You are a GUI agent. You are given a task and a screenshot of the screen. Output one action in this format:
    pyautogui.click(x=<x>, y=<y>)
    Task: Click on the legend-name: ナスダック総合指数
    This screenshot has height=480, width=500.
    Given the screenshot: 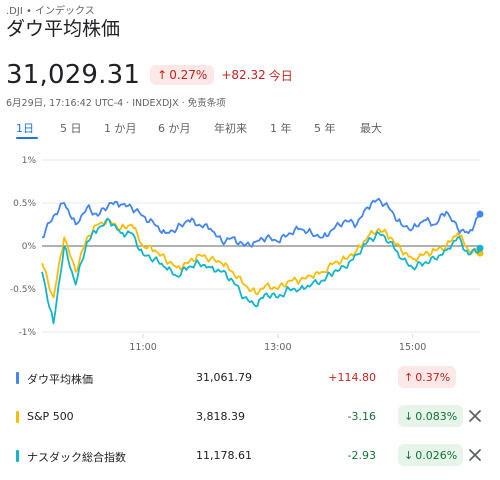 What is the action you would take?
    pyautogui.click(x=76, y=457)
    